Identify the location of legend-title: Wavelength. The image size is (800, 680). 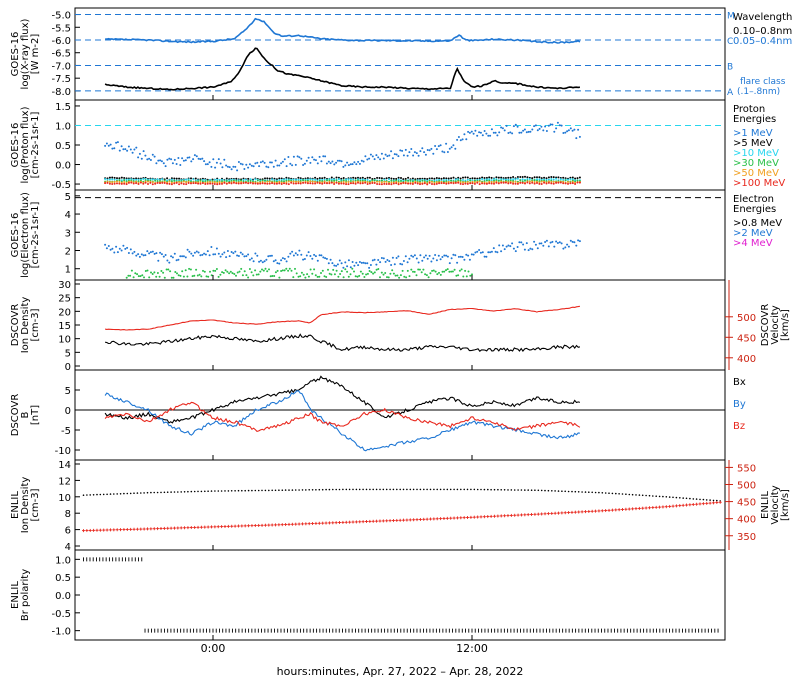
(762, 17).